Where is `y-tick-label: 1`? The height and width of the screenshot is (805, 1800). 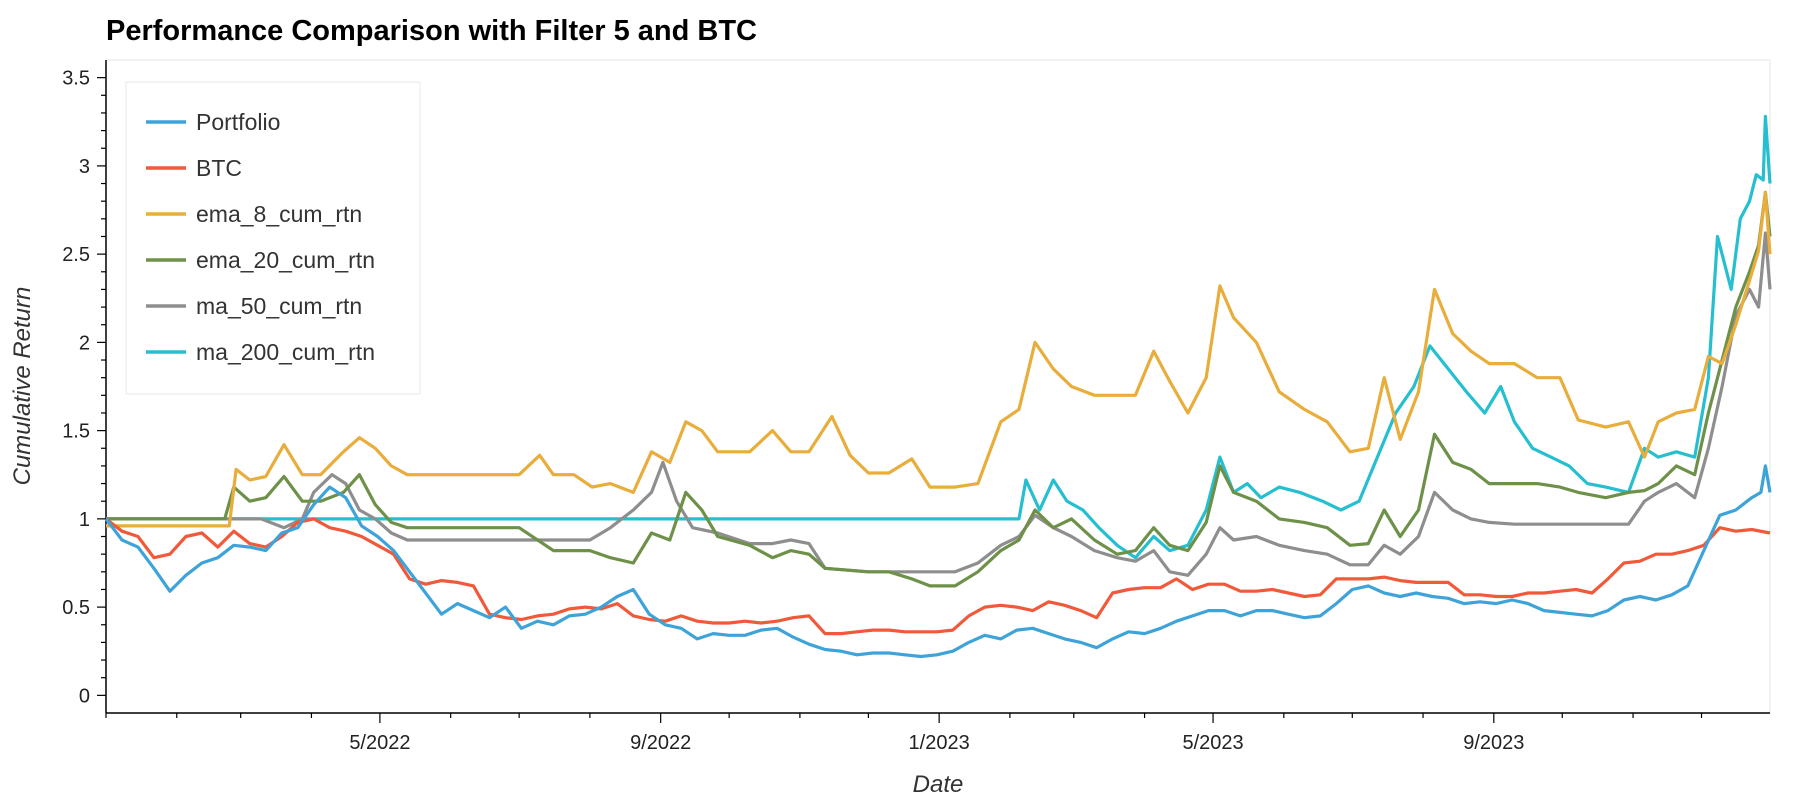 y-tick-label: 1 is located at coordinates (84, 520).